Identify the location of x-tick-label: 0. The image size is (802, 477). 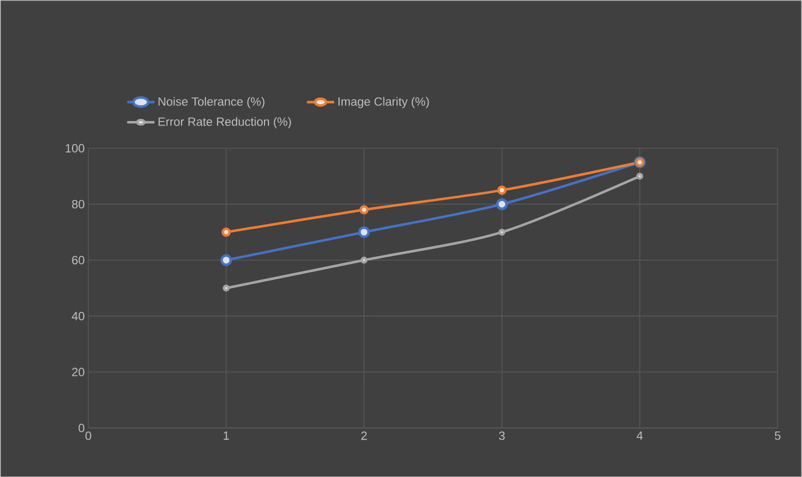
(88, 435).